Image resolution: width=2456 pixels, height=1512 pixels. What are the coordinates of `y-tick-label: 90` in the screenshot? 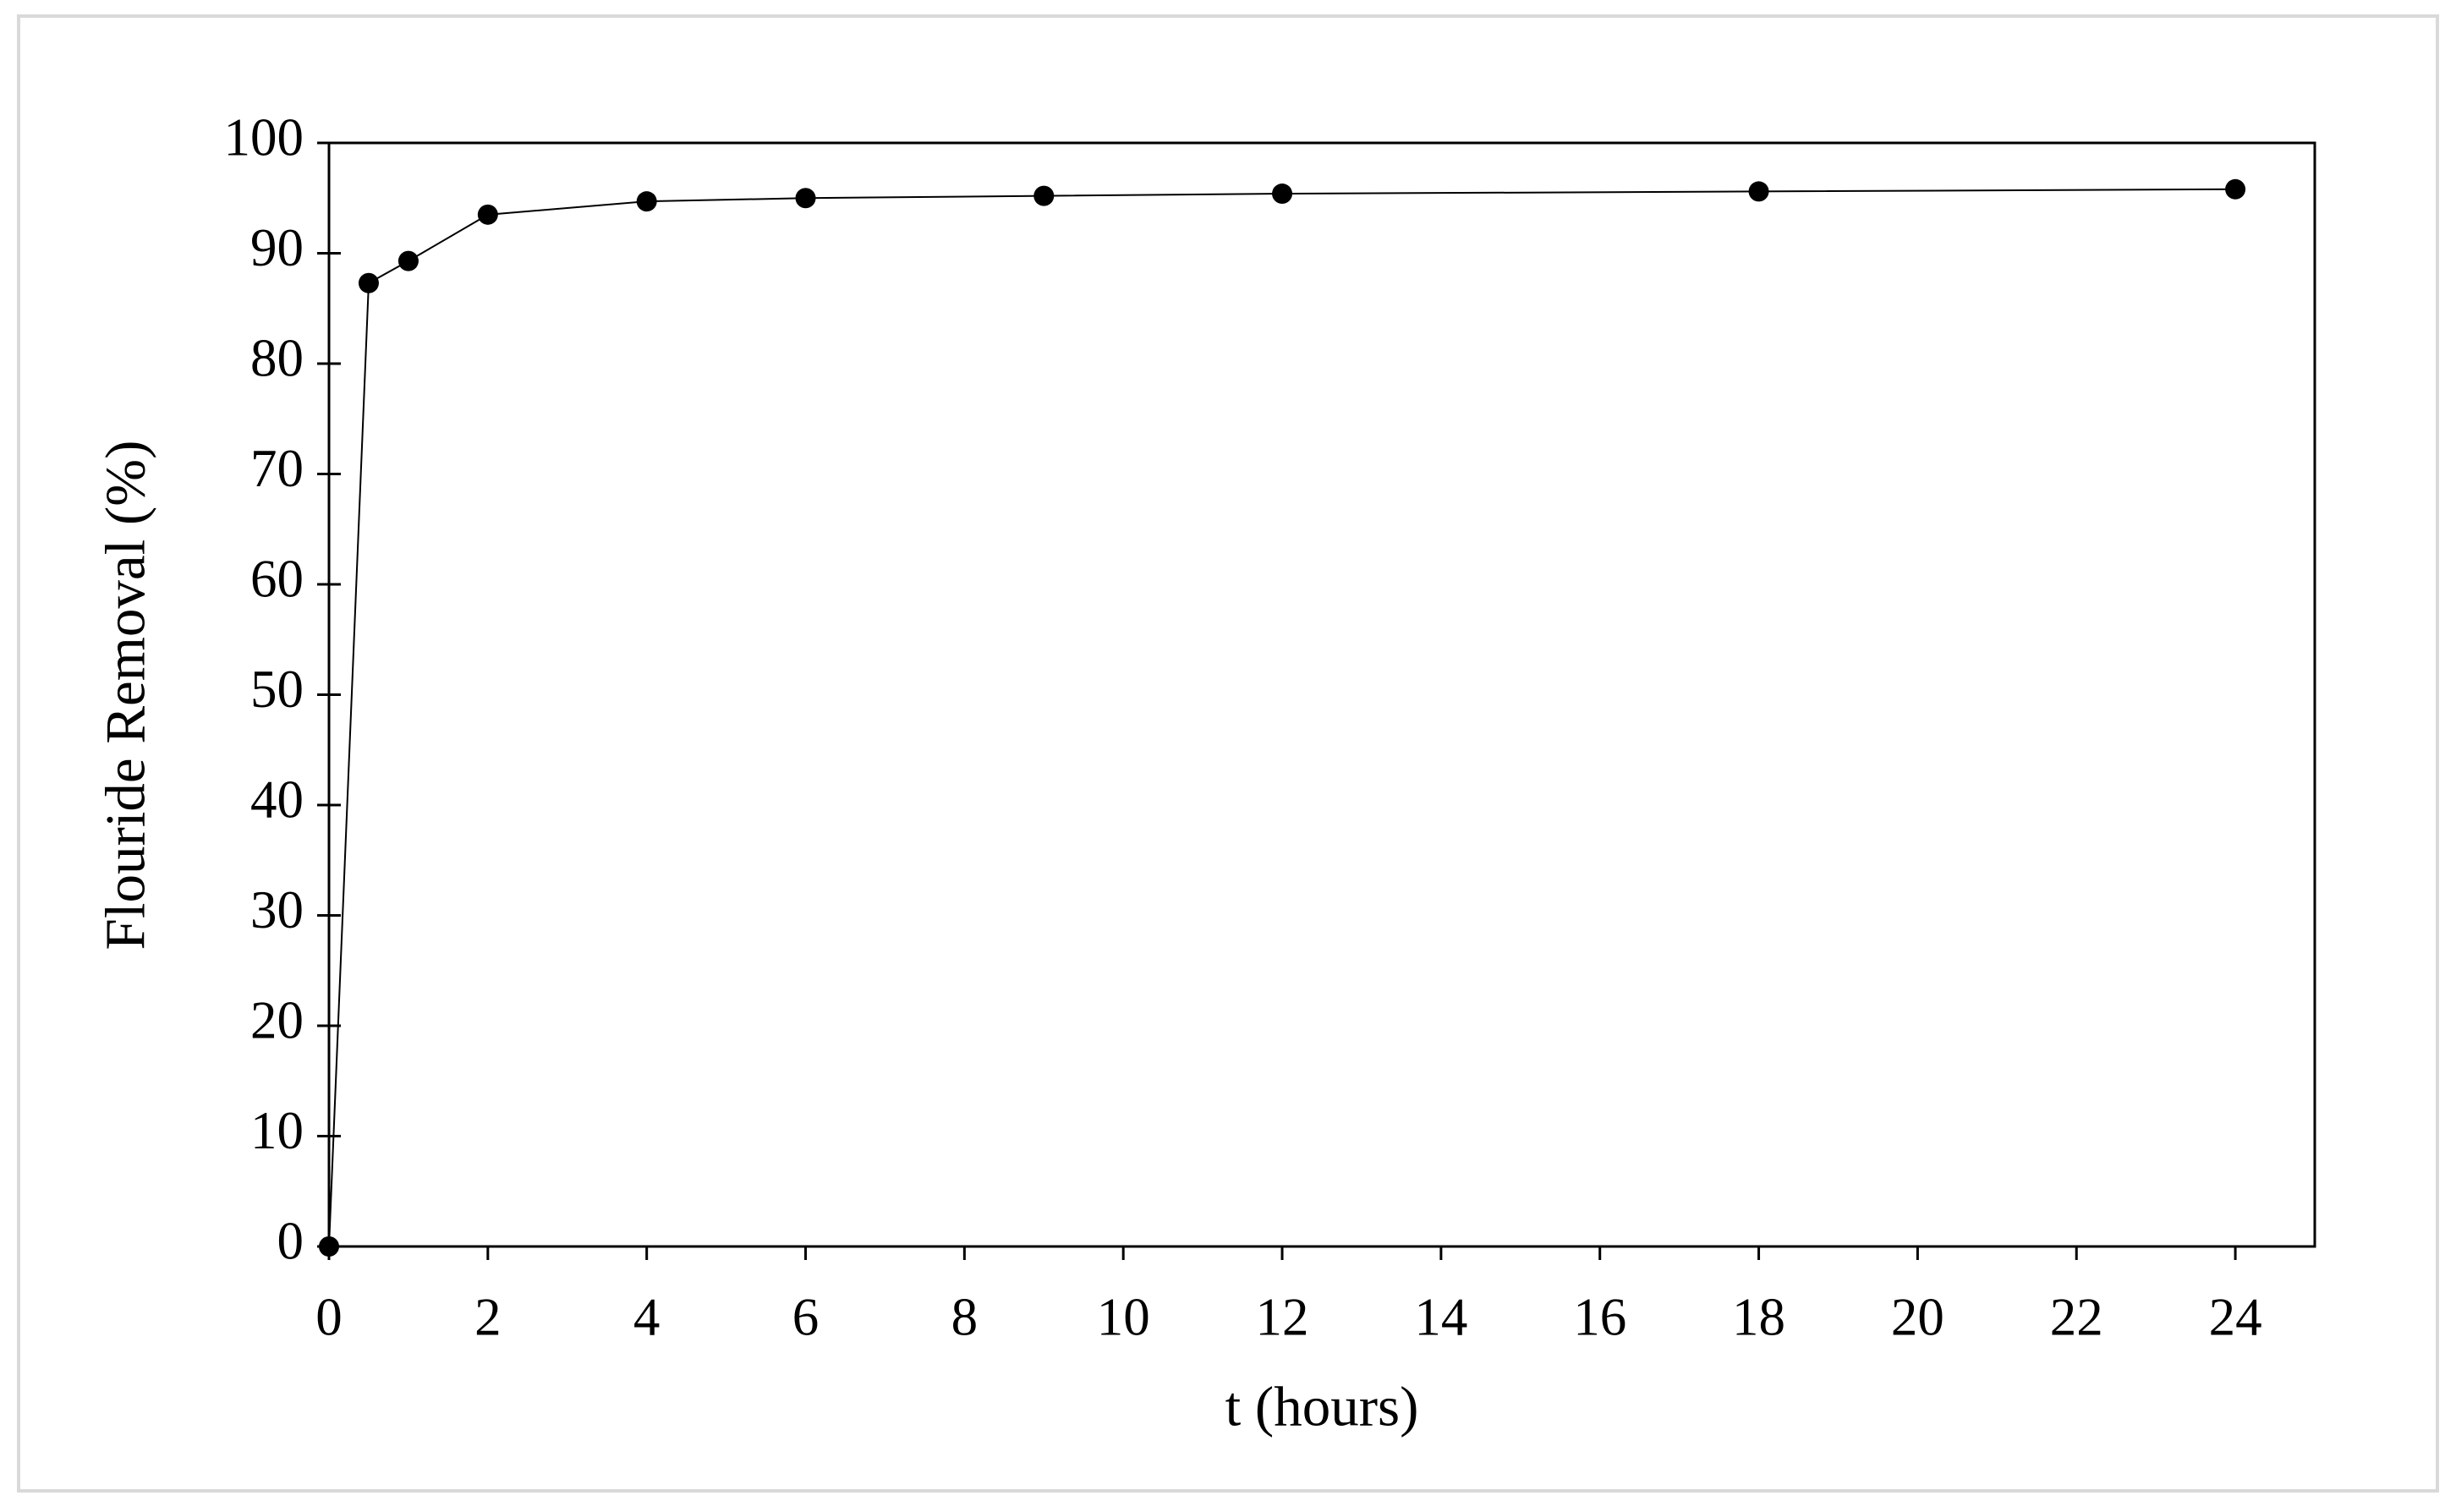 It's located at (277, 247).